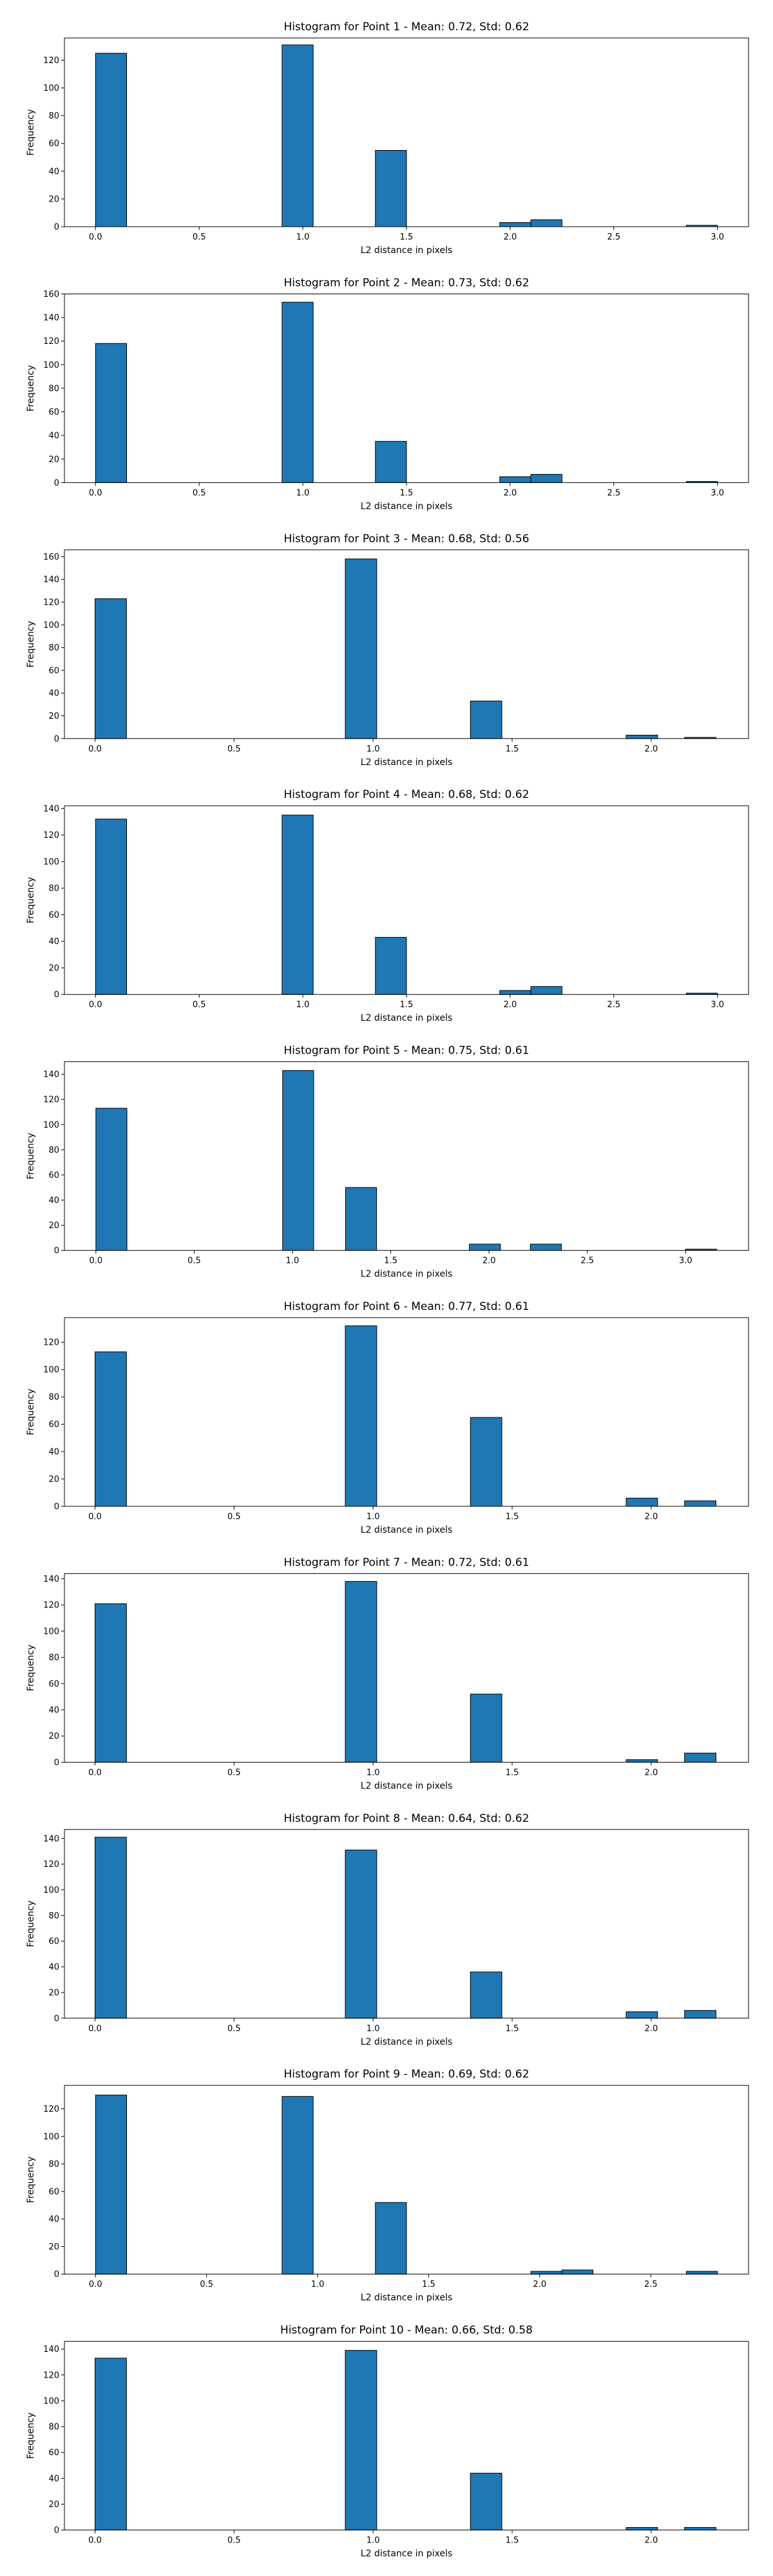 This screenshot has width=773, height=2576. Describe the element at coordinates (613, 493) in the screenshot. I see `x-tick-label: 2.5` at that location.